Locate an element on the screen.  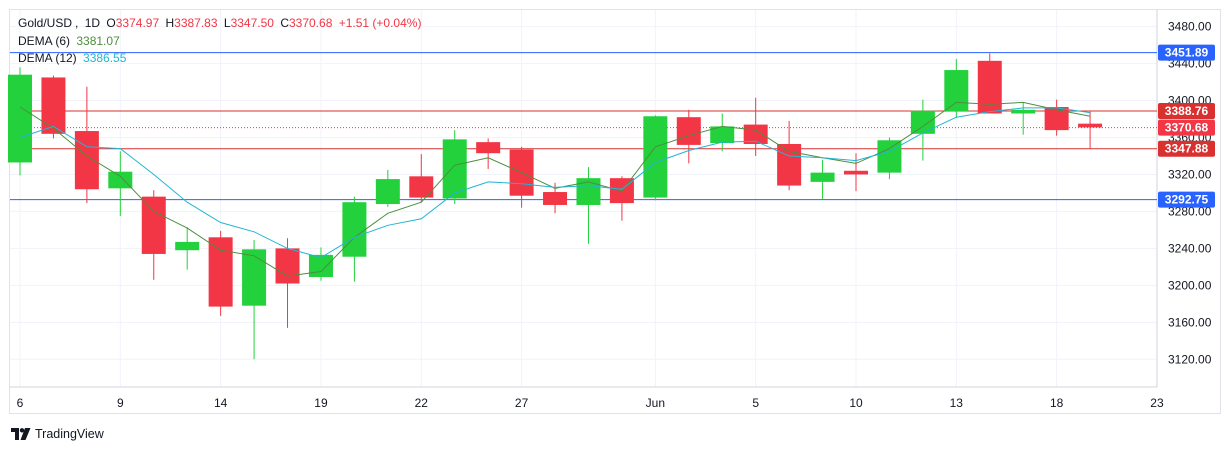
price-labels: 3451.89 3388.76 3370.68 3347.88 3292.75 is located at coordinates (1186, 126).